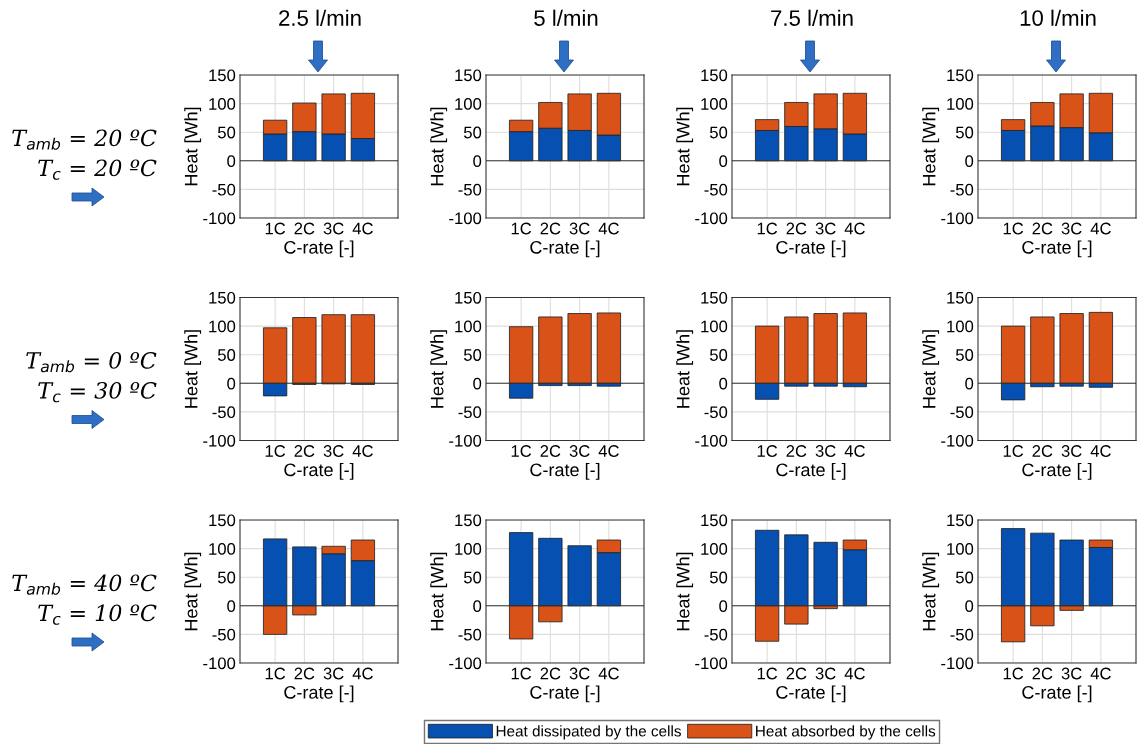  I want to click on chart-title: 2.5 l/min, so click(320, 17).